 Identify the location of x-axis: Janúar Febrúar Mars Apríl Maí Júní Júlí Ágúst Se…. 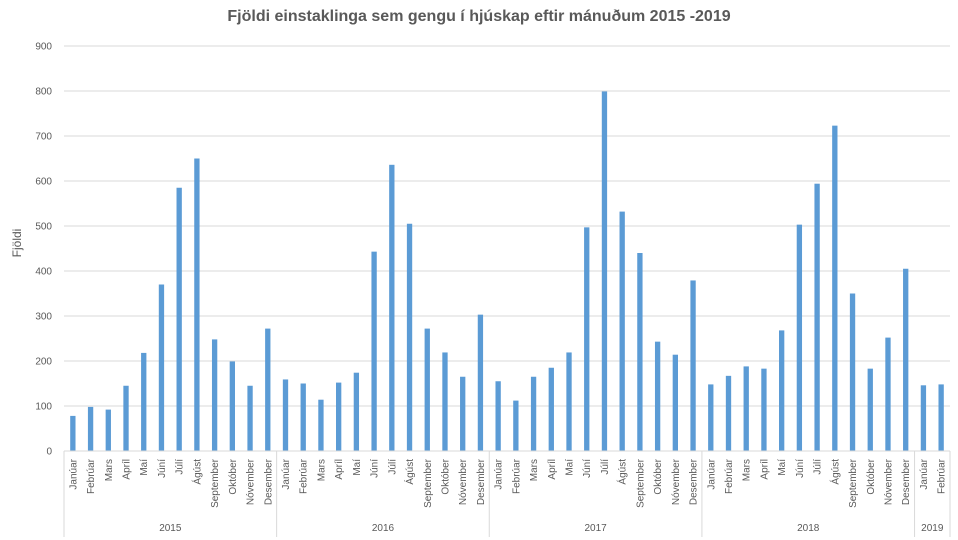
(507, 493).